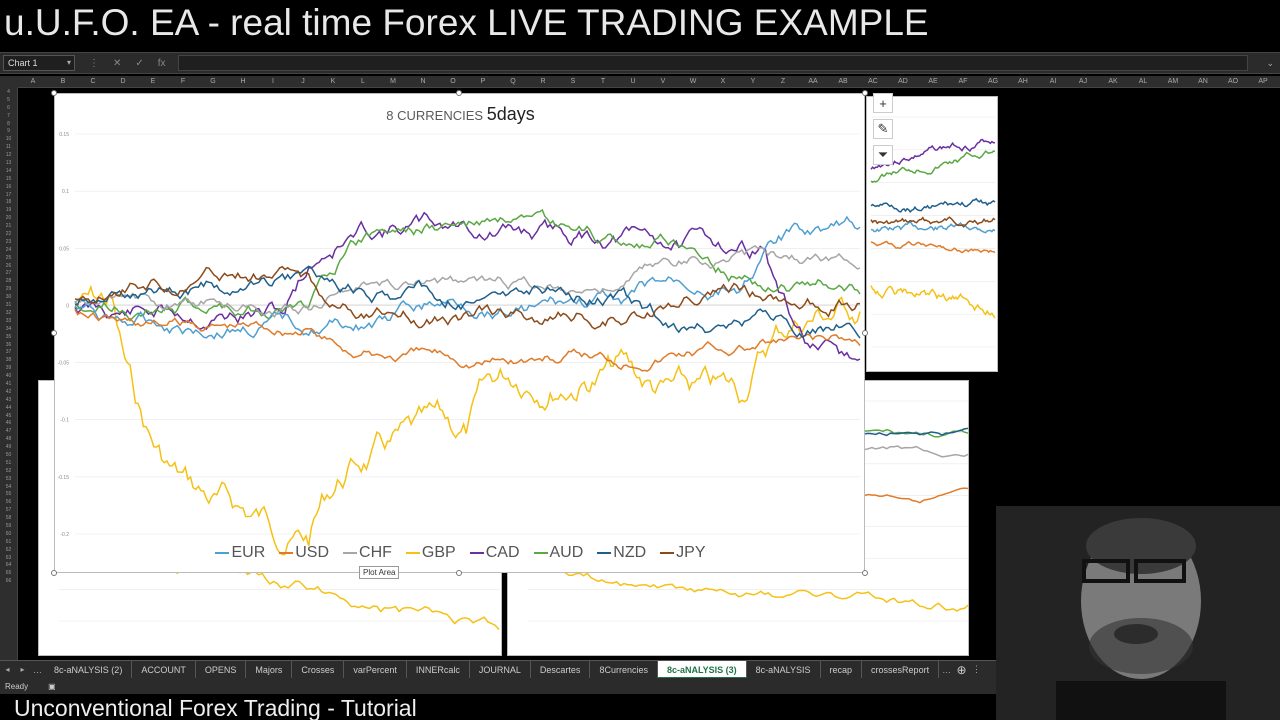 The image size is (1280, 720). I want to click on sheet-tab: Descartes, so click(561, 669).